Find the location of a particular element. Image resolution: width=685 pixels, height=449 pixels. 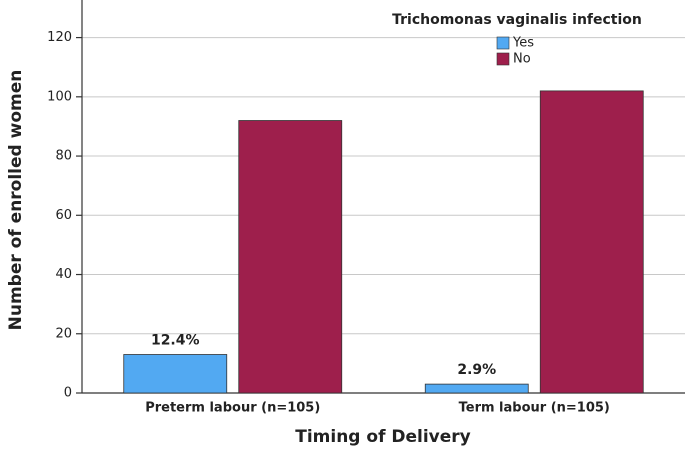

legend-title: Trichomonas vaginalis infection is located at coordinates (517, 20).